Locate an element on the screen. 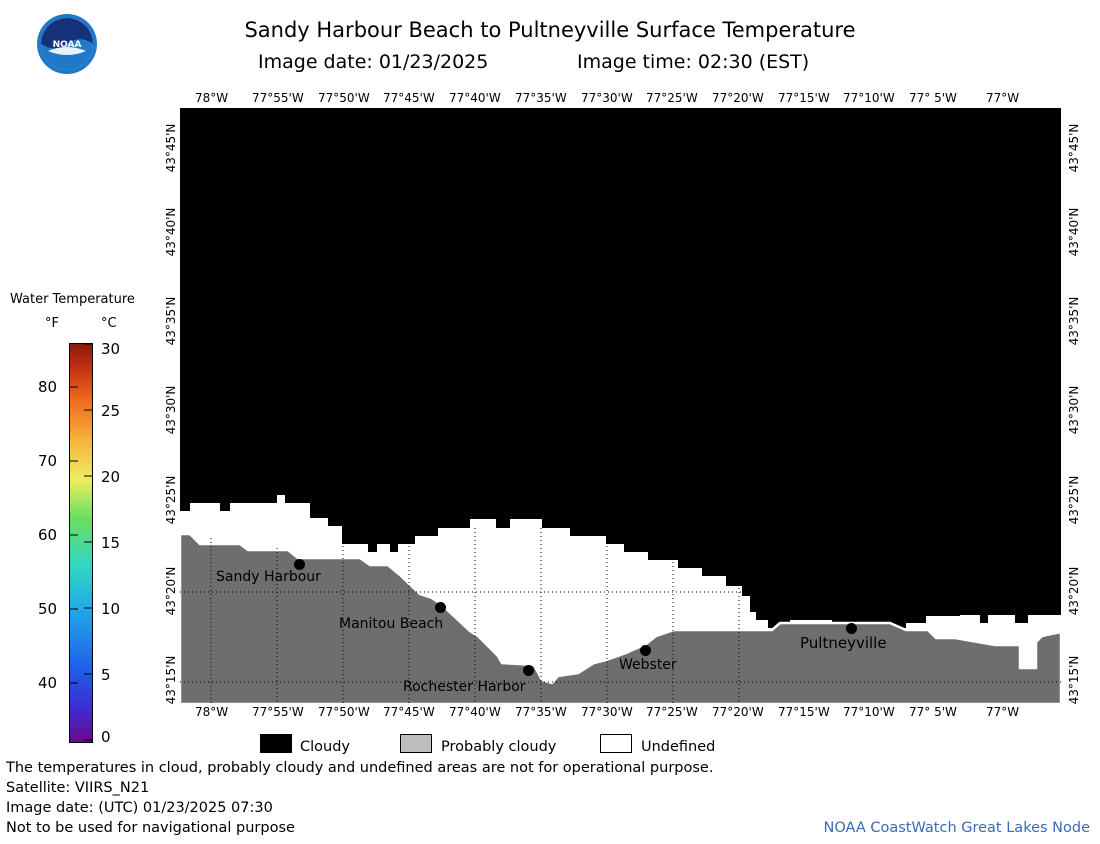  legend-label-cloudy: Cloudy is located at coordinates (325, 747).